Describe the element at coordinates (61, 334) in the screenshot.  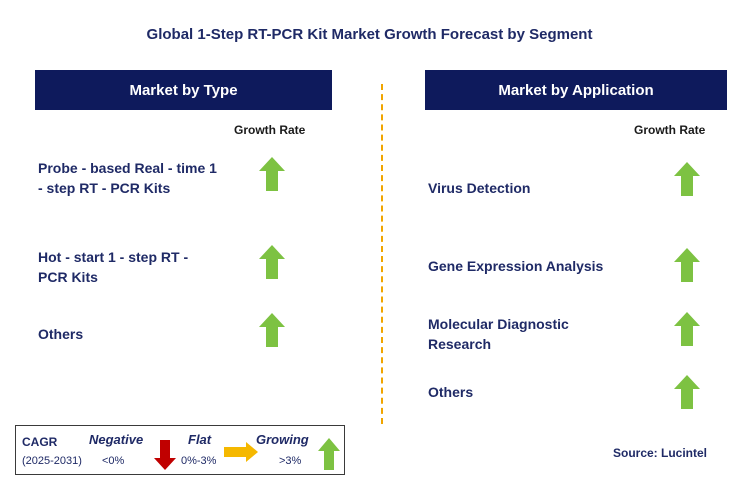
I see `type-row-label: Others` at that location.